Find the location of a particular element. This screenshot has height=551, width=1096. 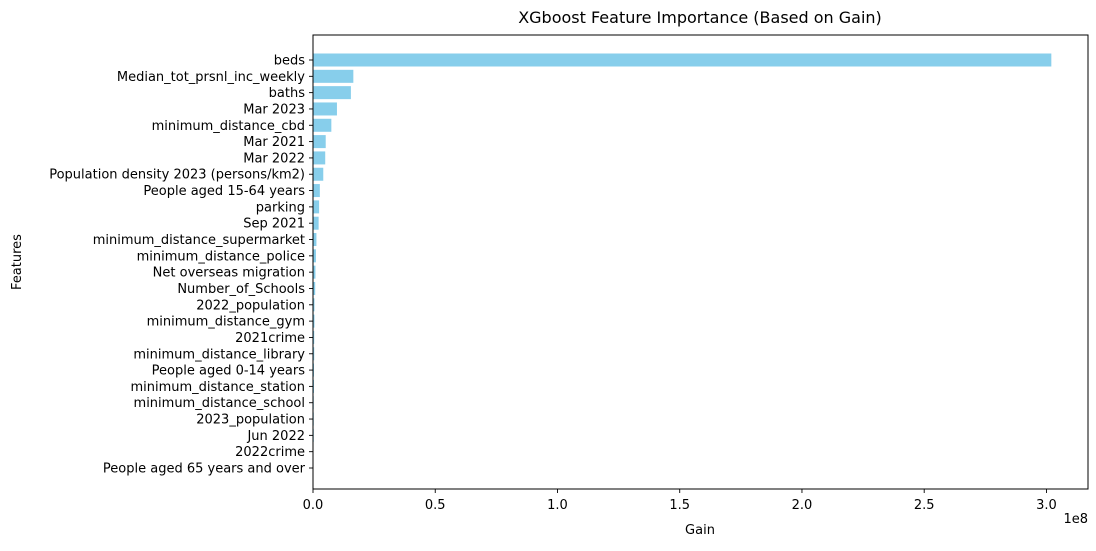

x-tick-label: 0.0 is located at coordinates (313, 505).